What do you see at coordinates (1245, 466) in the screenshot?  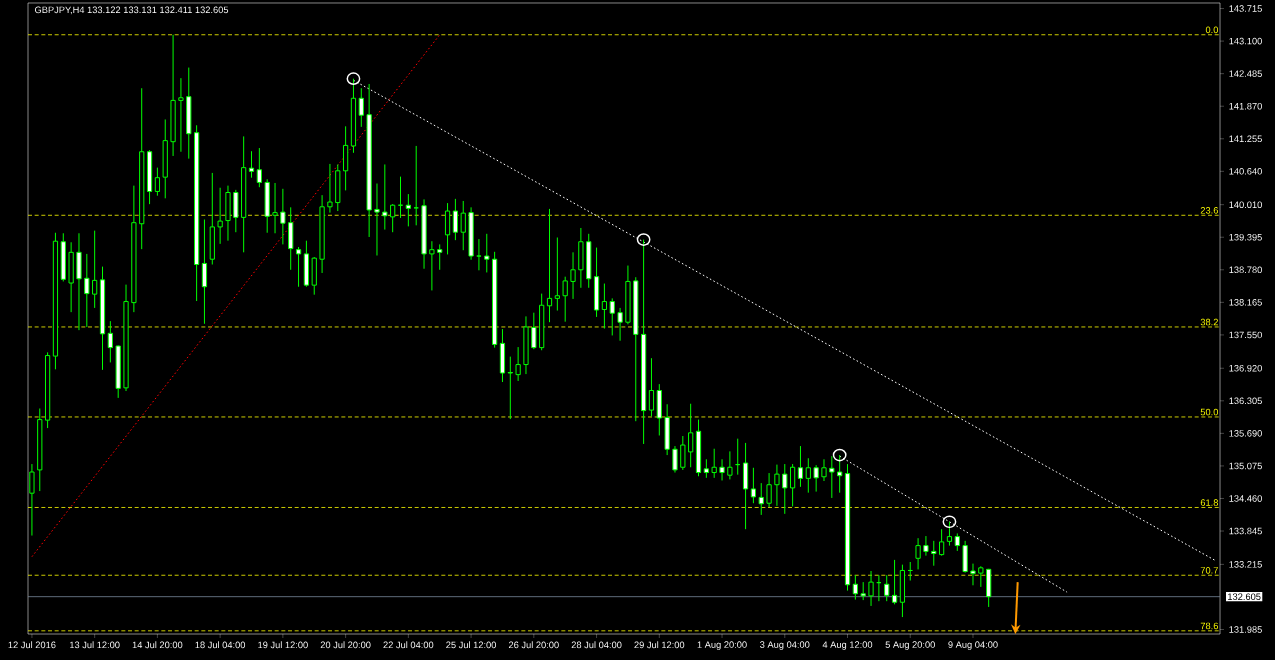 I see `y-tick-label: 135.075` at bounding box center [1245, 466].